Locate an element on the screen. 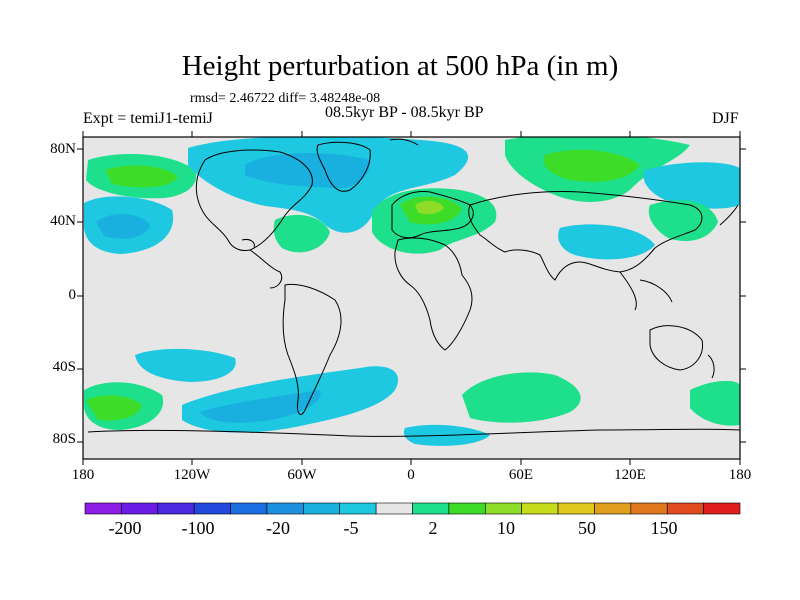 The height and width of the screenshot is (600, 800). stats-label: rmsd= 2.46722 diff= 3.48248e-08 is located at coordinates (285, 98).